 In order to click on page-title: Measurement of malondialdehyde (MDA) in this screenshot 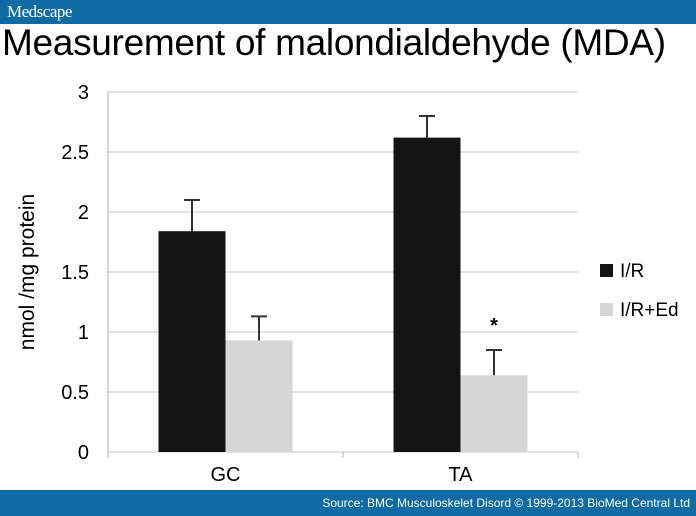, I will do `click(334, 42)`.